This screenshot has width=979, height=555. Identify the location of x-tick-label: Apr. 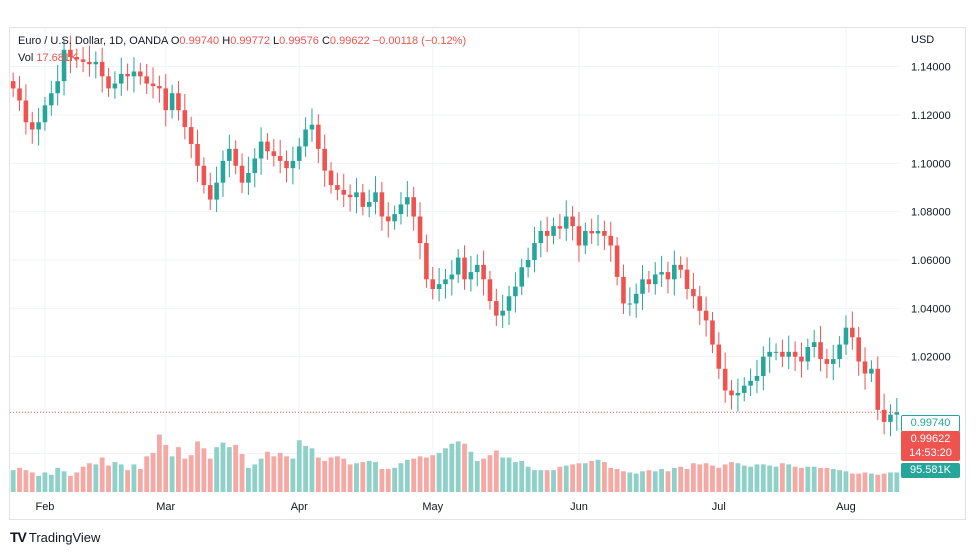
(299, 507).